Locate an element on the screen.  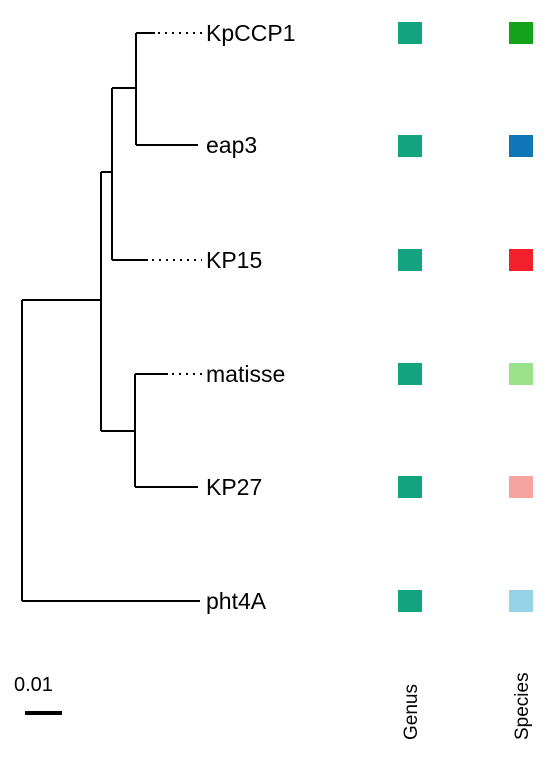
genus-square-kp15 is located at coordinates (410, 260).